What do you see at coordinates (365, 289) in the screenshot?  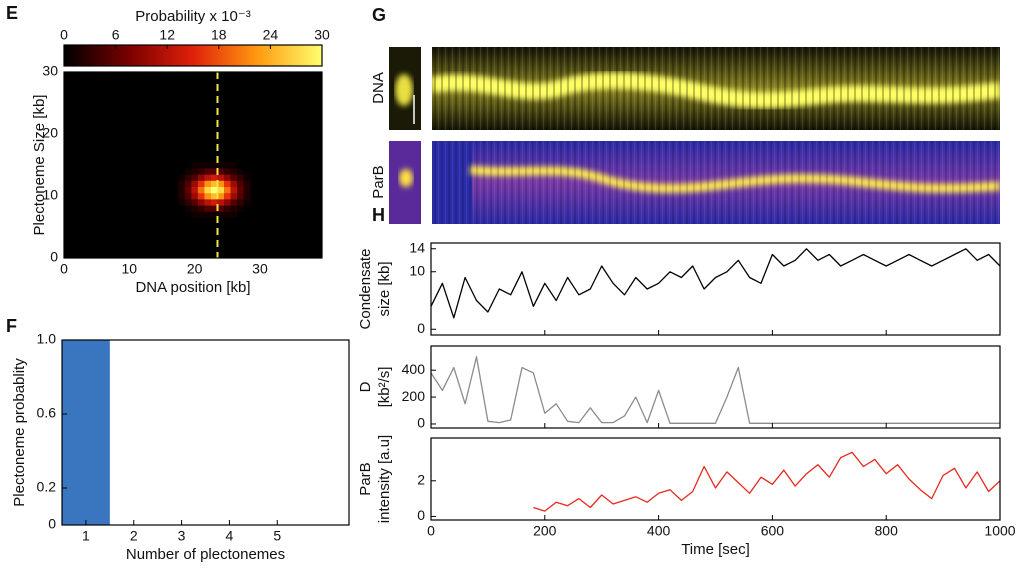 I see `y-axis-label: Condensate` at bounding box center [365, 289].